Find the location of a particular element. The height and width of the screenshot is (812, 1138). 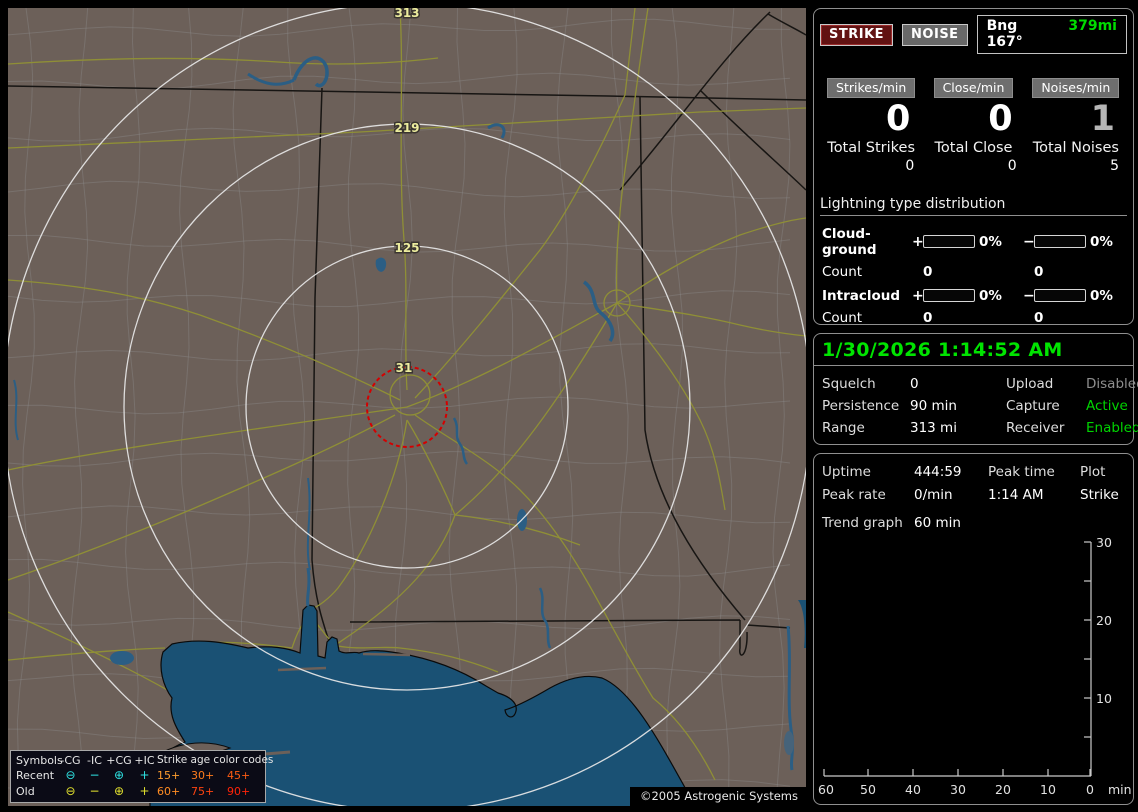

legend-symbols-header: Symbols is located at coordinates (39, 760).